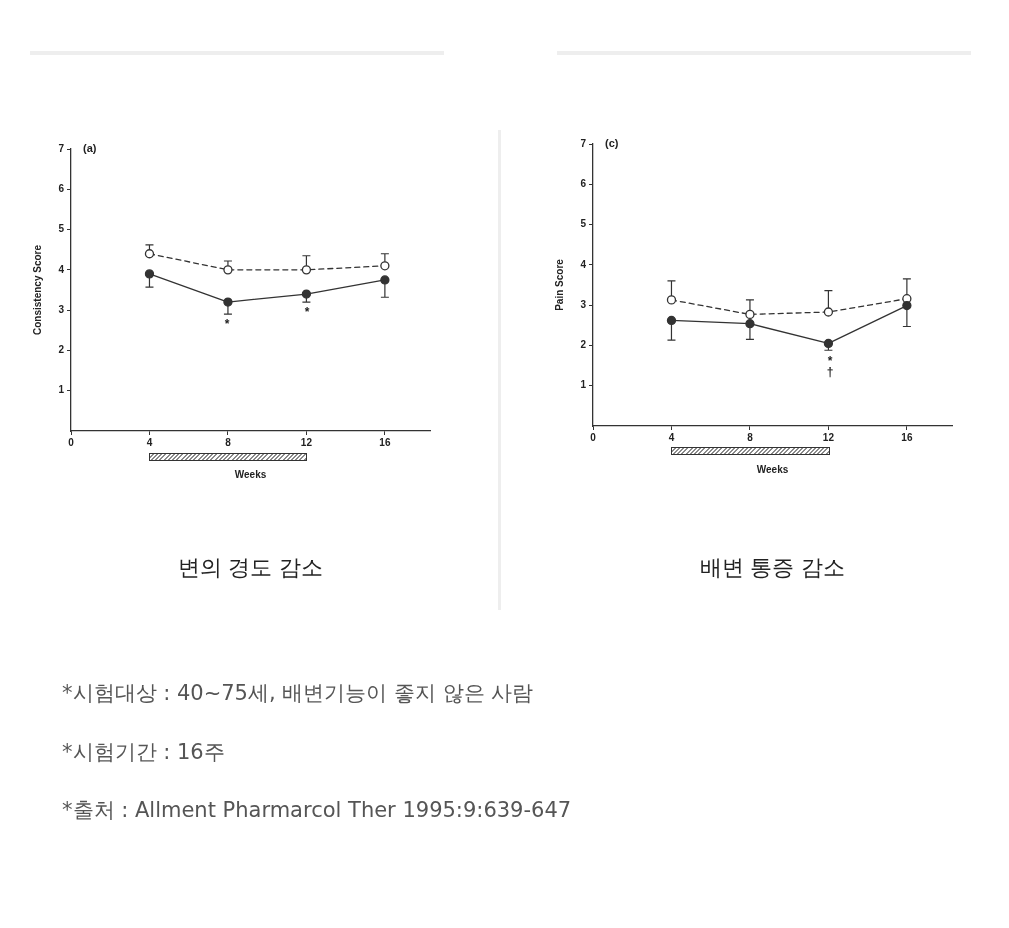 Image resolution: width=1009 pixels, height=928 pixels. I want to click on annotation: †, so click(830, 372).